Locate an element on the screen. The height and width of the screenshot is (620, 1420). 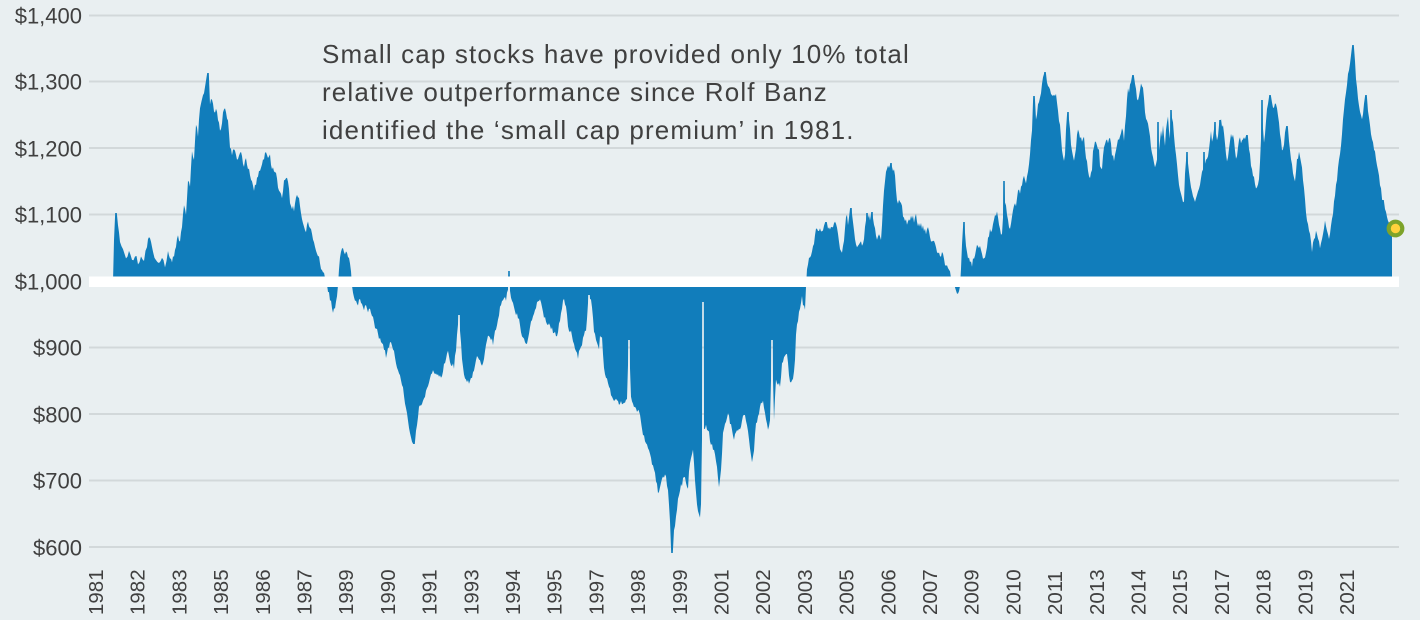
svg-text: 1994 is located at coordinates (513, 592).